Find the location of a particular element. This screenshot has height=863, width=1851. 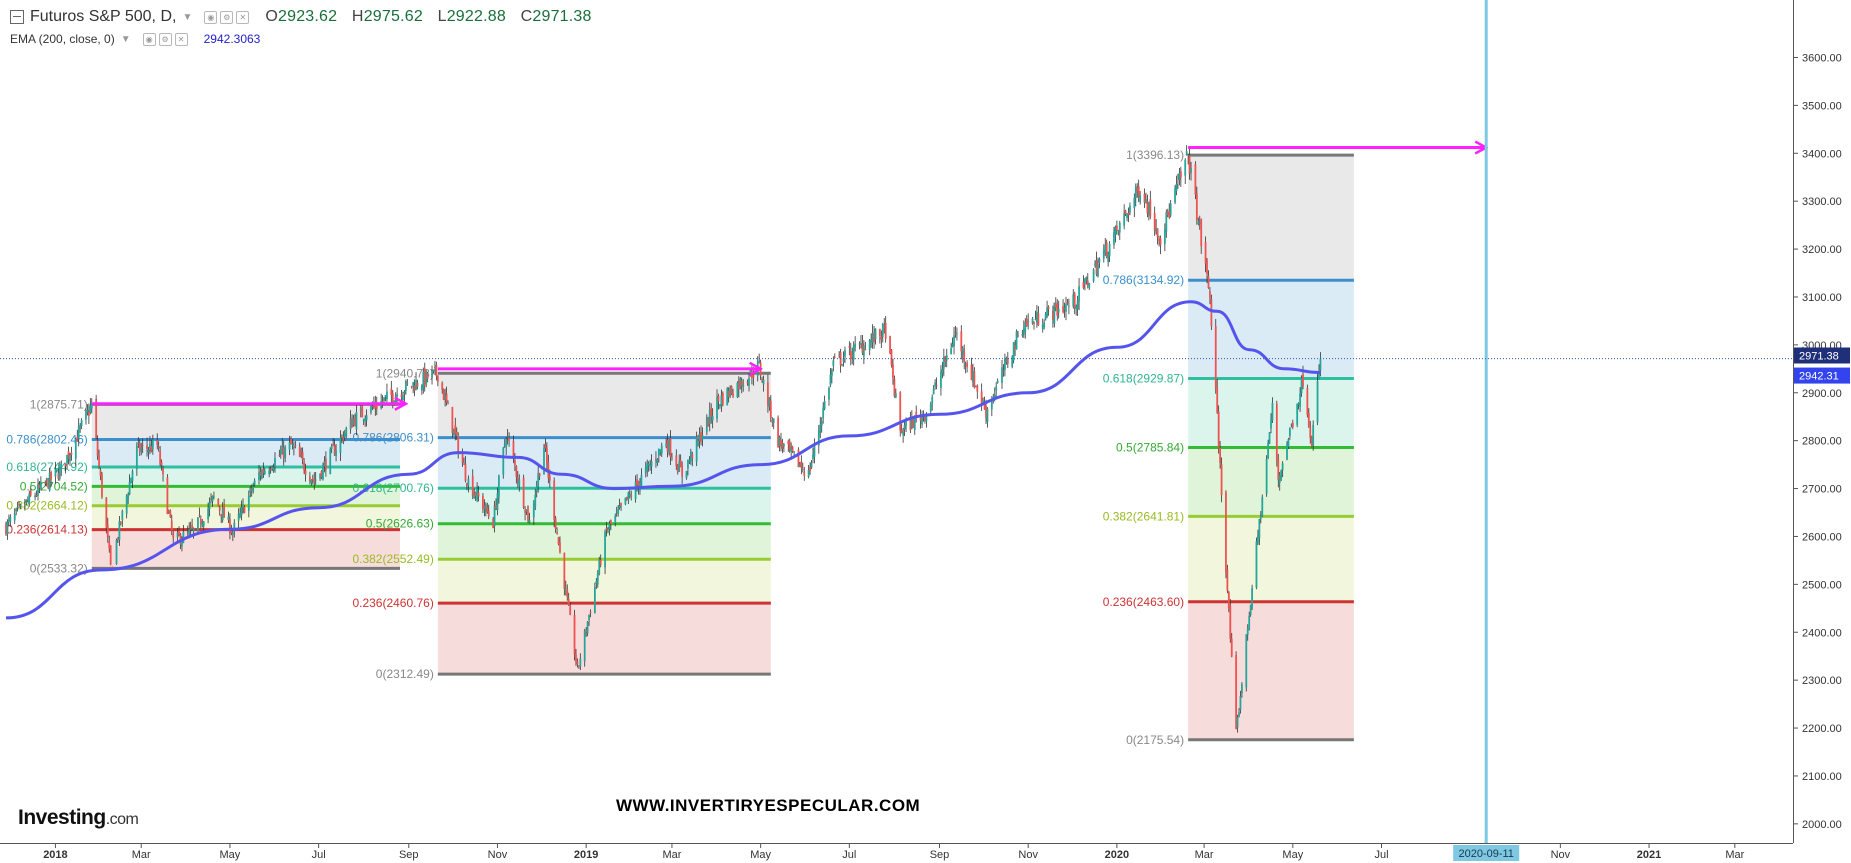

ema-title: EMA (200, close, 0) is located at coordinates (62, 39).